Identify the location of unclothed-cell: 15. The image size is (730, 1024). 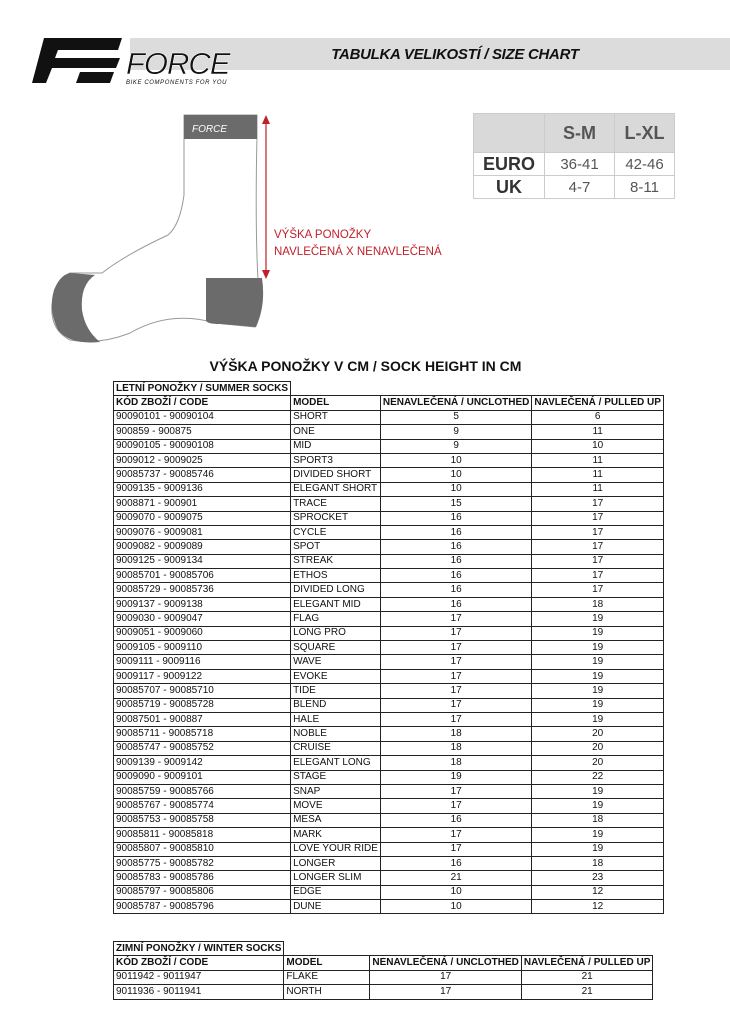
(456, 504).